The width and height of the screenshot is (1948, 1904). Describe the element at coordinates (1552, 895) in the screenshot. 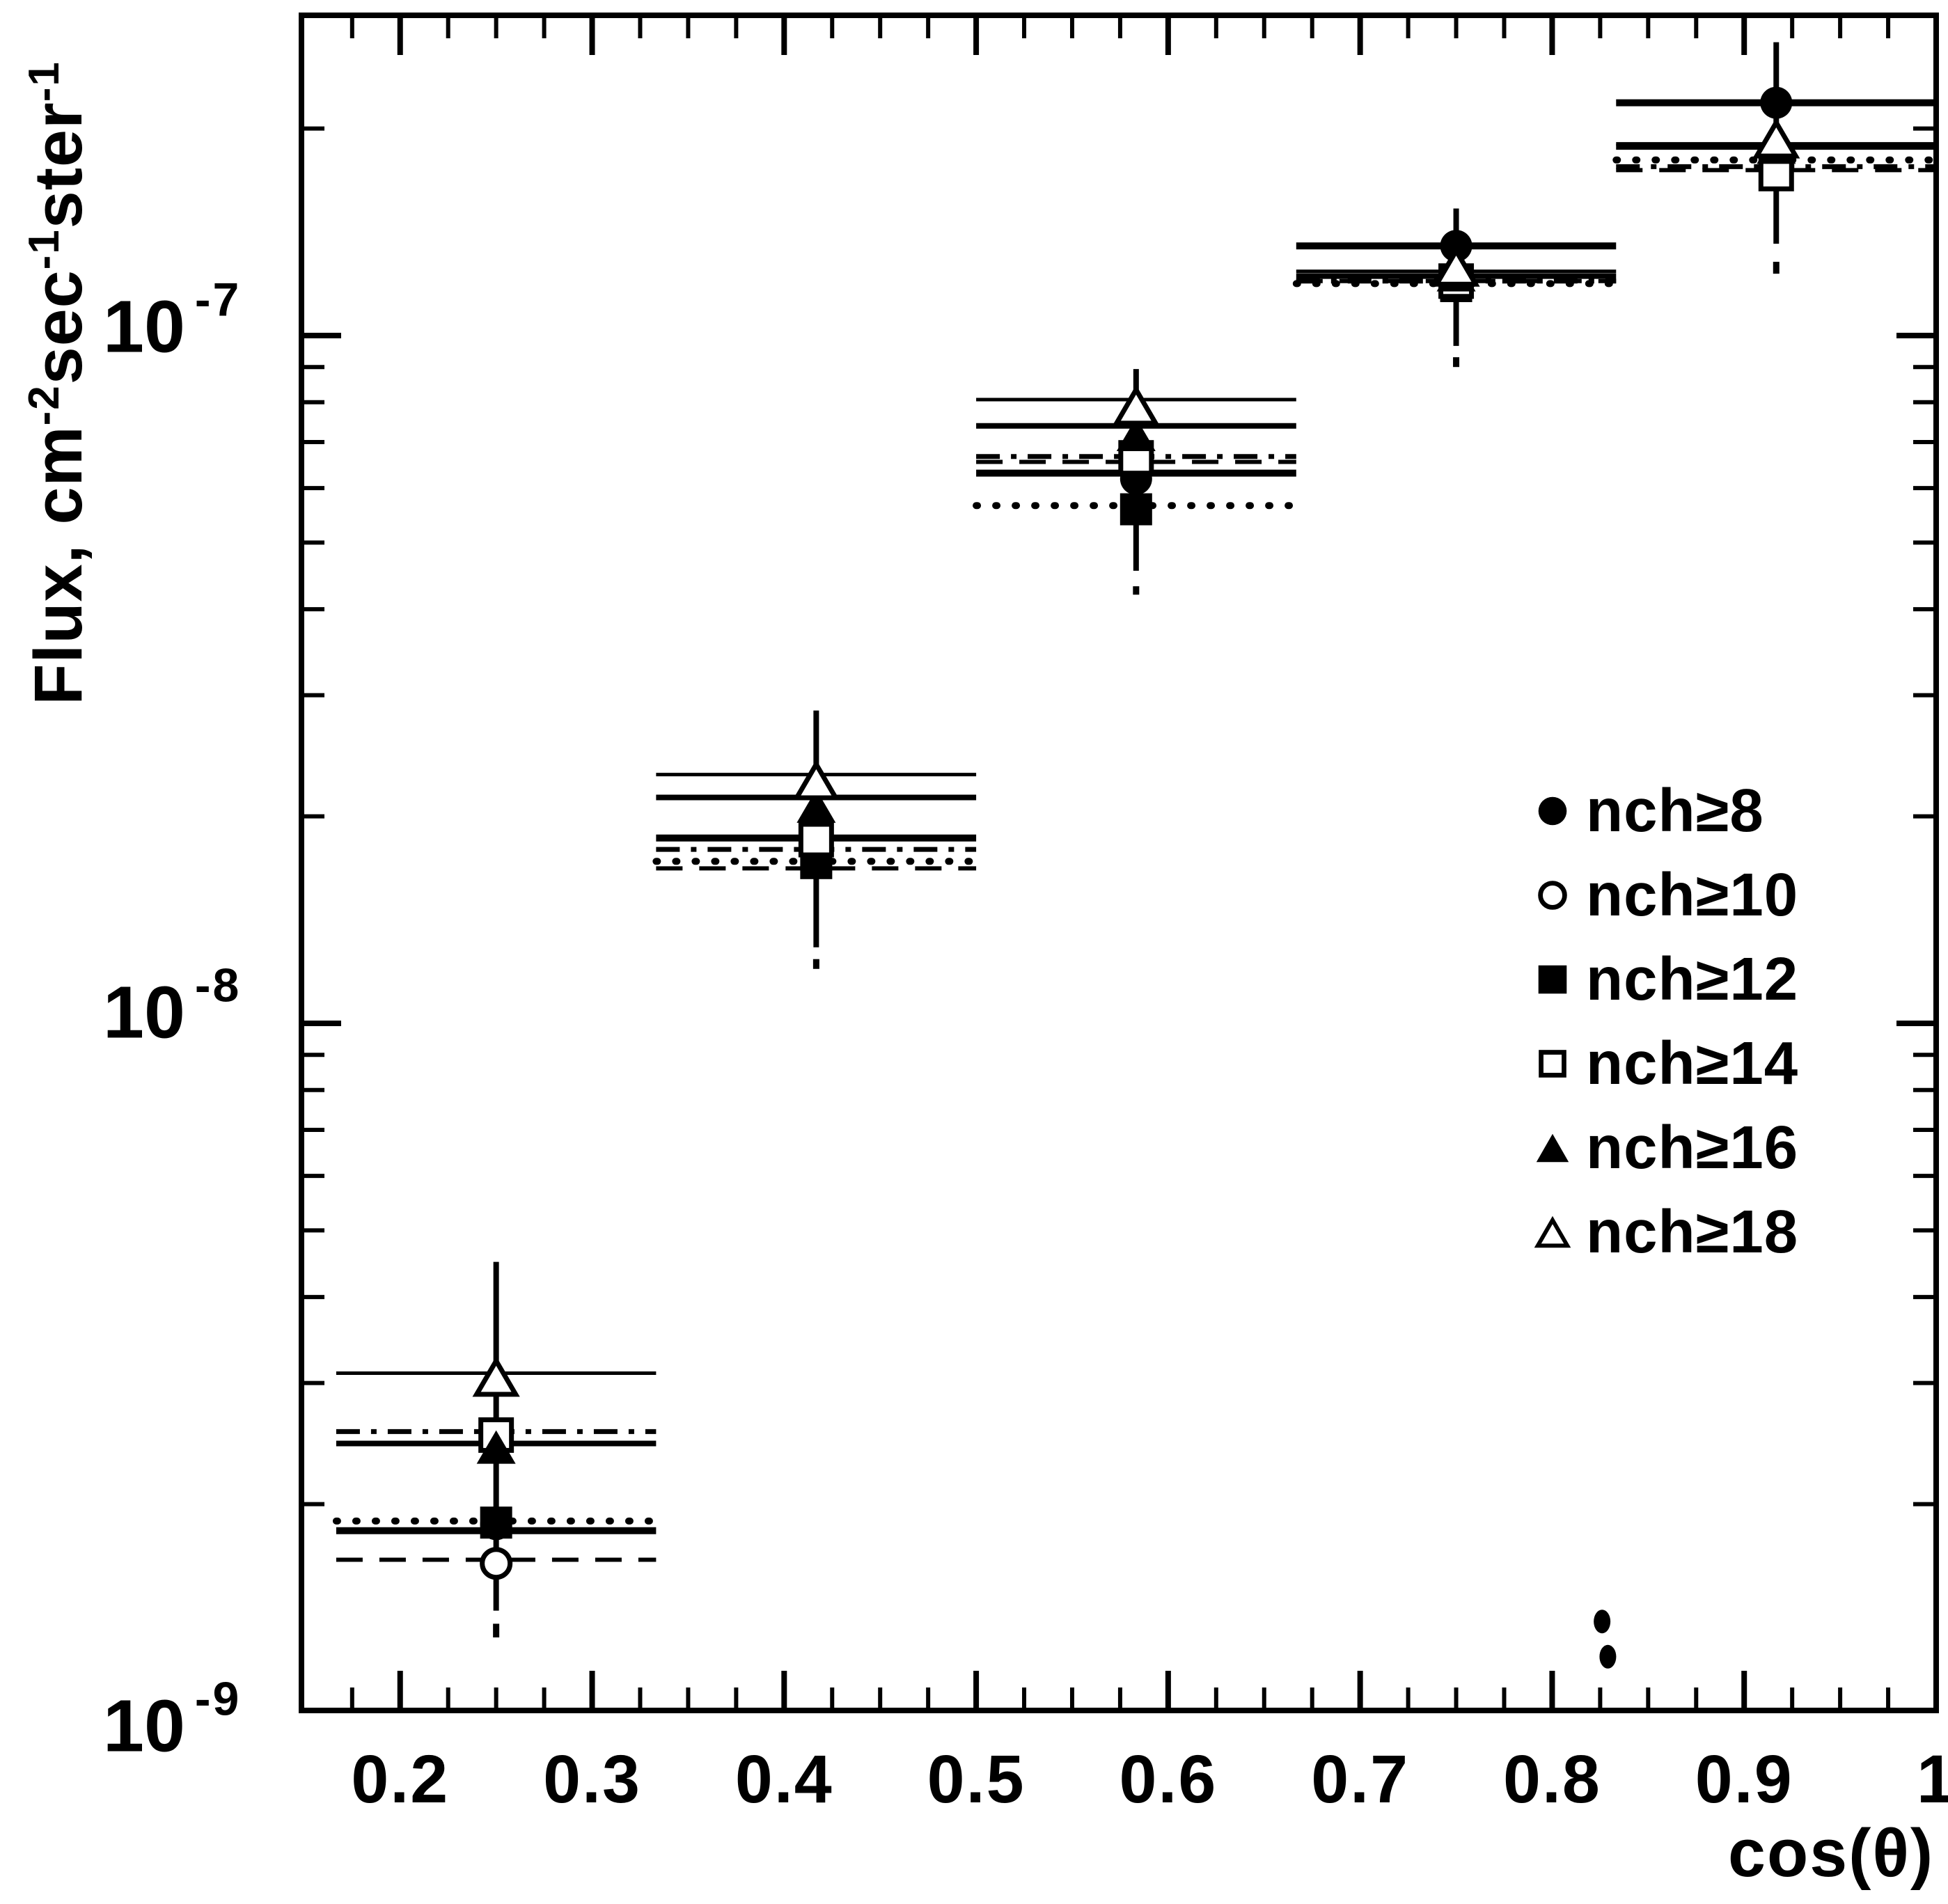

I see `open-circle-icon` at that location.